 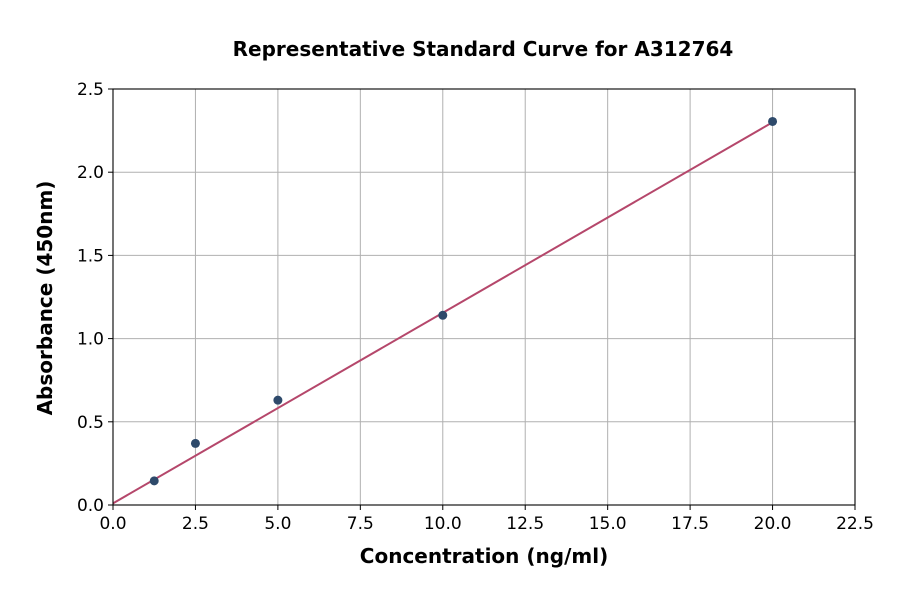 I want to click on x-tick-label: 7.5, so click(x=360, y=524).